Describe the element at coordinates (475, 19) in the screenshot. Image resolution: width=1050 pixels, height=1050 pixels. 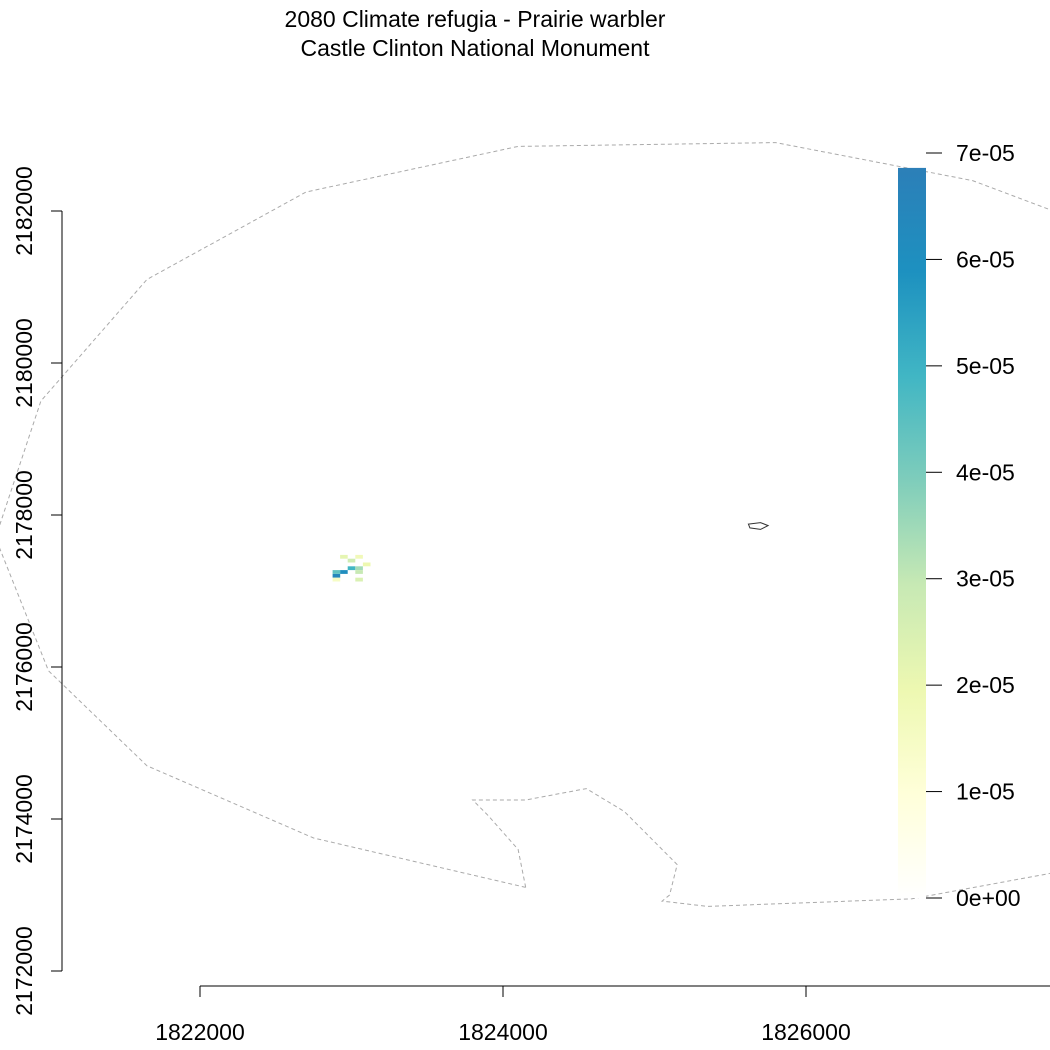
I see `chart-title: 2080 Climate refugia - Prairie warbler` at that location.